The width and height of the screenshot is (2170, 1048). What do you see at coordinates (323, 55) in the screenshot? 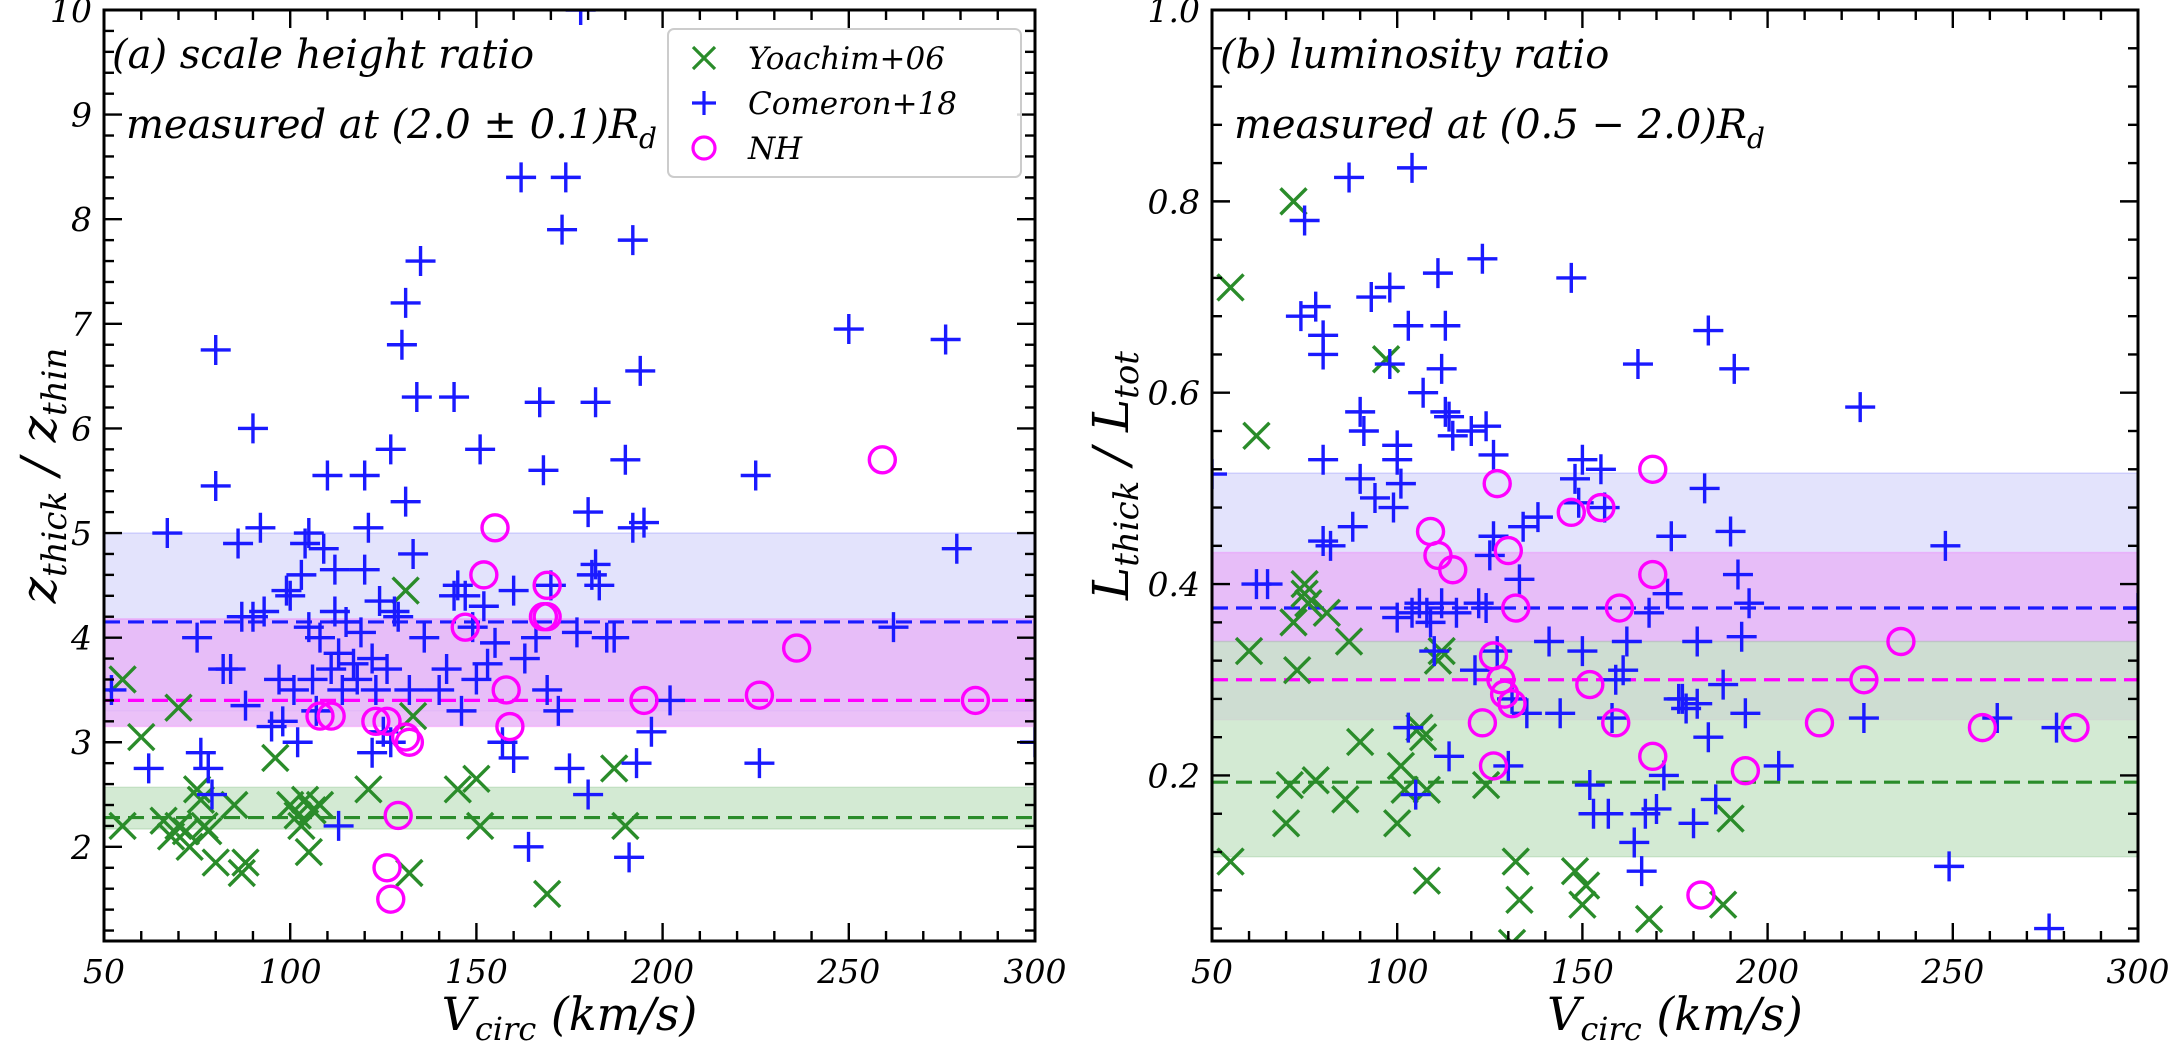
I see `panel-title: (a) scale height ratio` at bounding box center [323, 55].